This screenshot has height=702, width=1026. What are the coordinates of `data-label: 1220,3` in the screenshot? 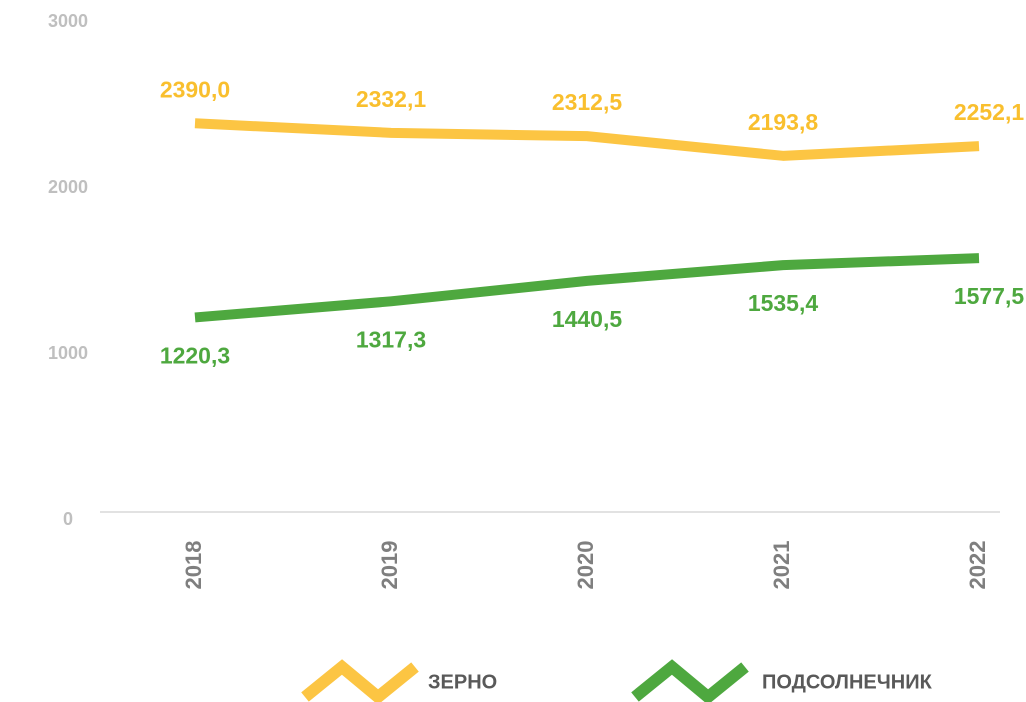 It's located at (195, 356).